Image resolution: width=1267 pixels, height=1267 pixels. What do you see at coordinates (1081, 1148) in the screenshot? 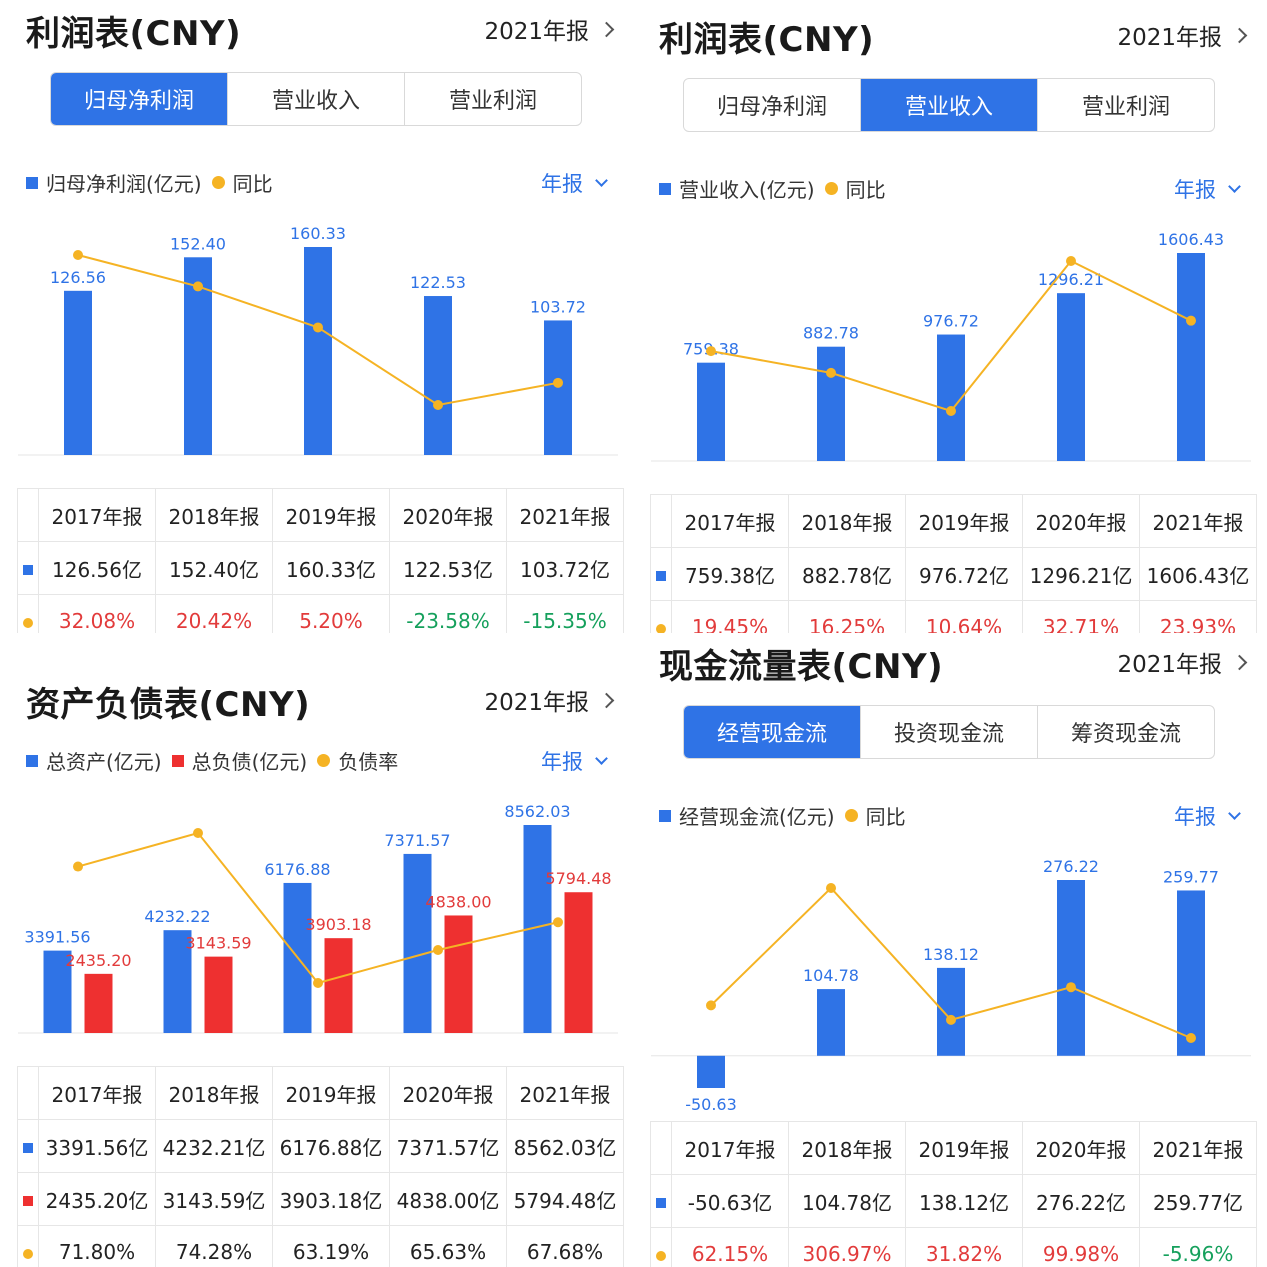
I see `year-header: 2020年报` at bounding box center [1081, 1148].